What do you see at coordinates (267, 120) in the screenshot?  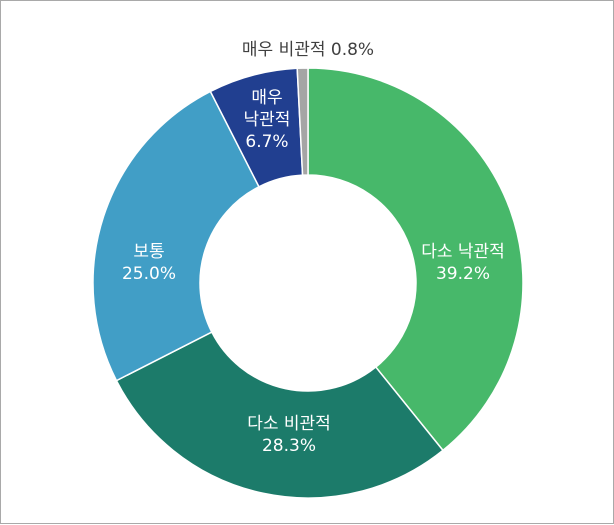 I see `donut-label-4: 매우 낙관적 6.7%` at bounding box center [267, 120].